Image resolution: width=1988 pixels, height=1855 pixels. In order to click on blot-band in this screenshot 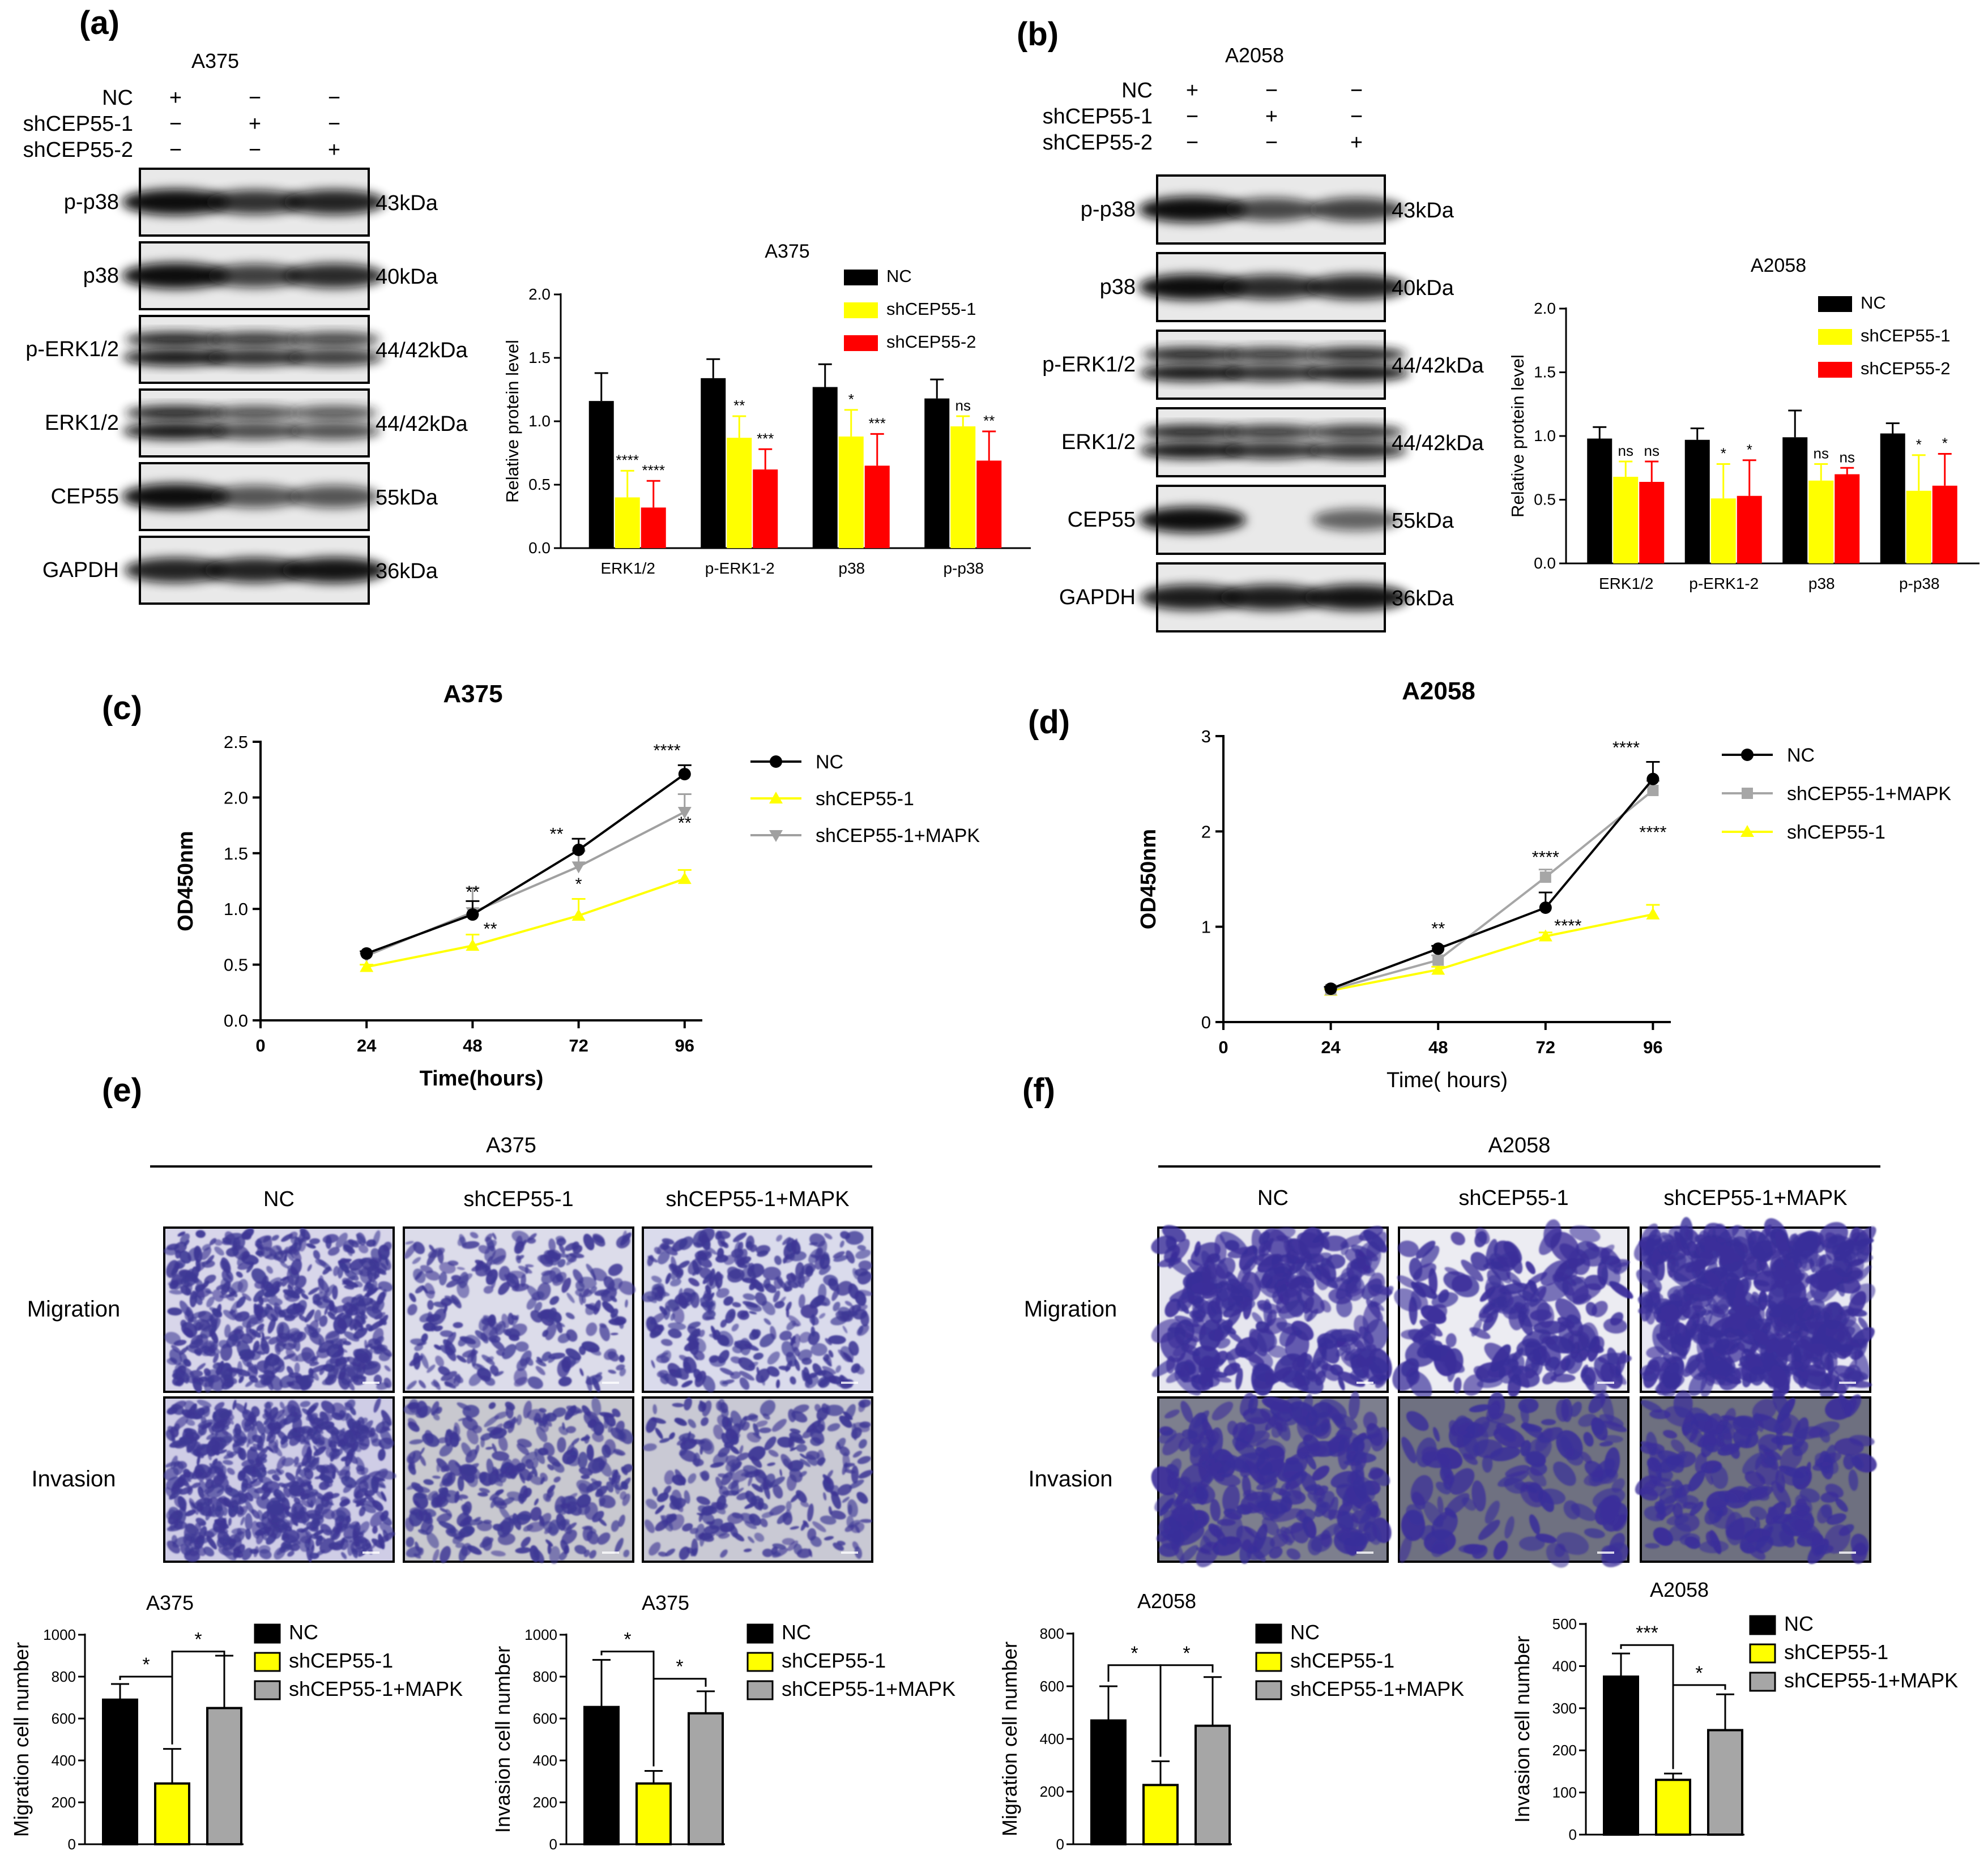, I will do `click(255, 276)`.